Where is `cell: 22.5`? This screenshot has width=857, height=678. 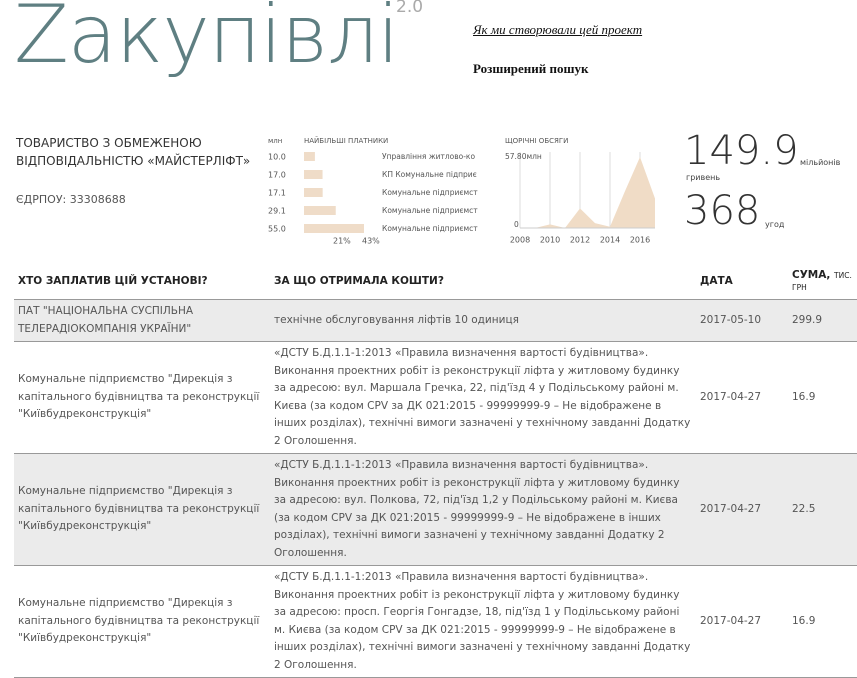
cell: 22.5 is located at coordinates (822, 509).